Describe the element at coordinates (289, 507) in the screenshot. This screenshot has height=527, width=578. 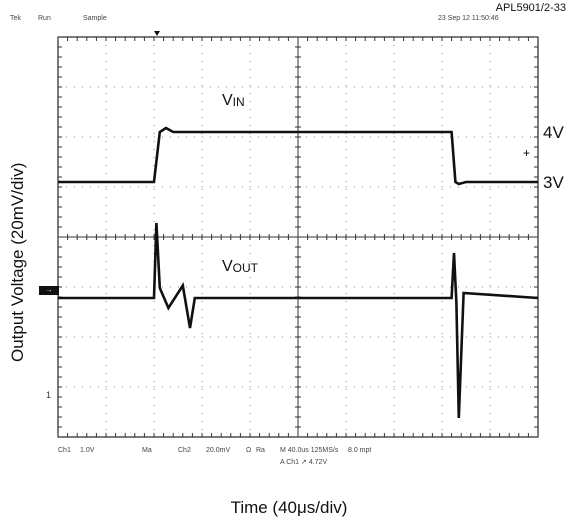
I see `x-axis-label: Time (40μs/div)` at that location.